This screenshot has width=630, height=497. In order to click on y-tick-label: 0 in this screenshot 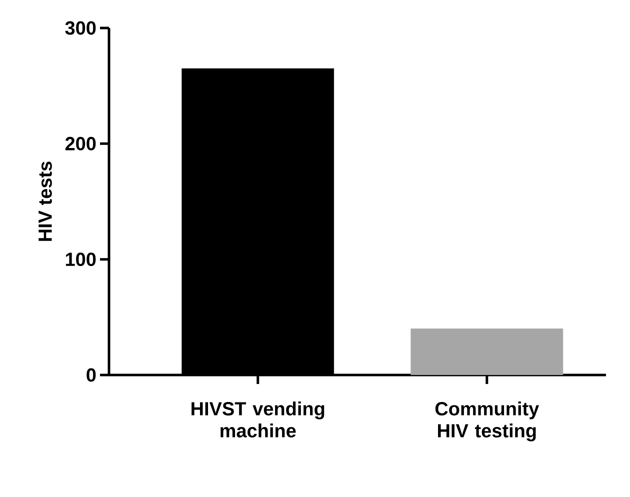, I will do `click(91, 375)`.